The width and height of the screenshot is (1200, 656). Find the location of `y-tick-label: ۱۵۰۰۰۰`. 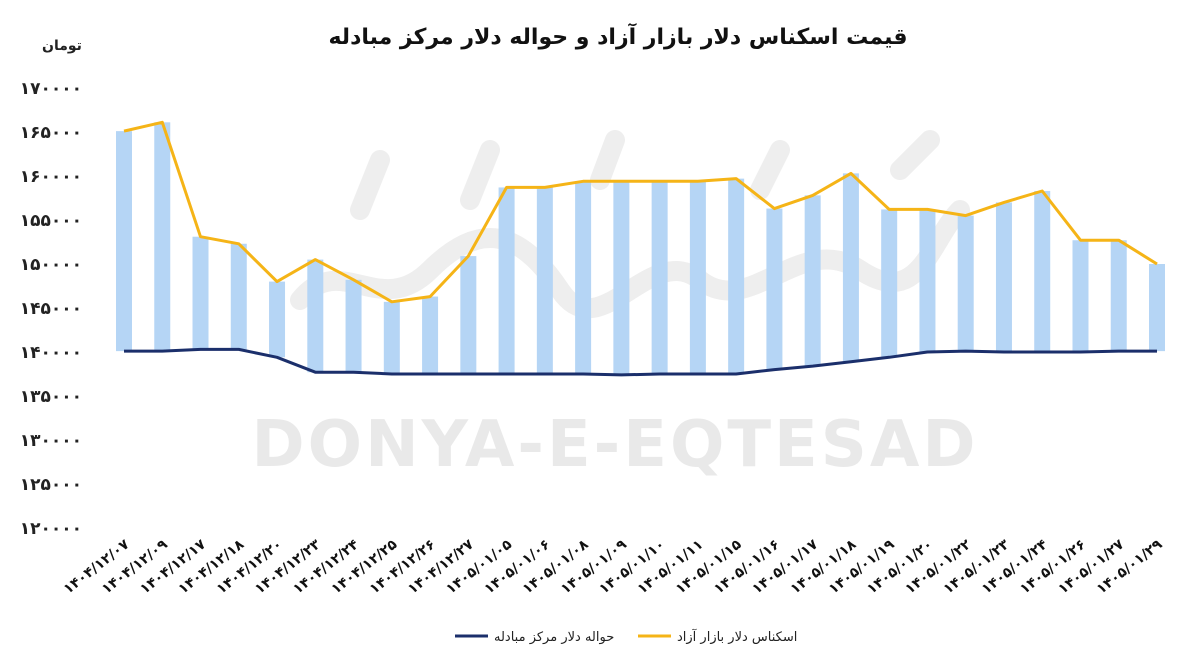

y-tick-label: ۱۵۰۰۰۰ is located at coordinates (51, 265).